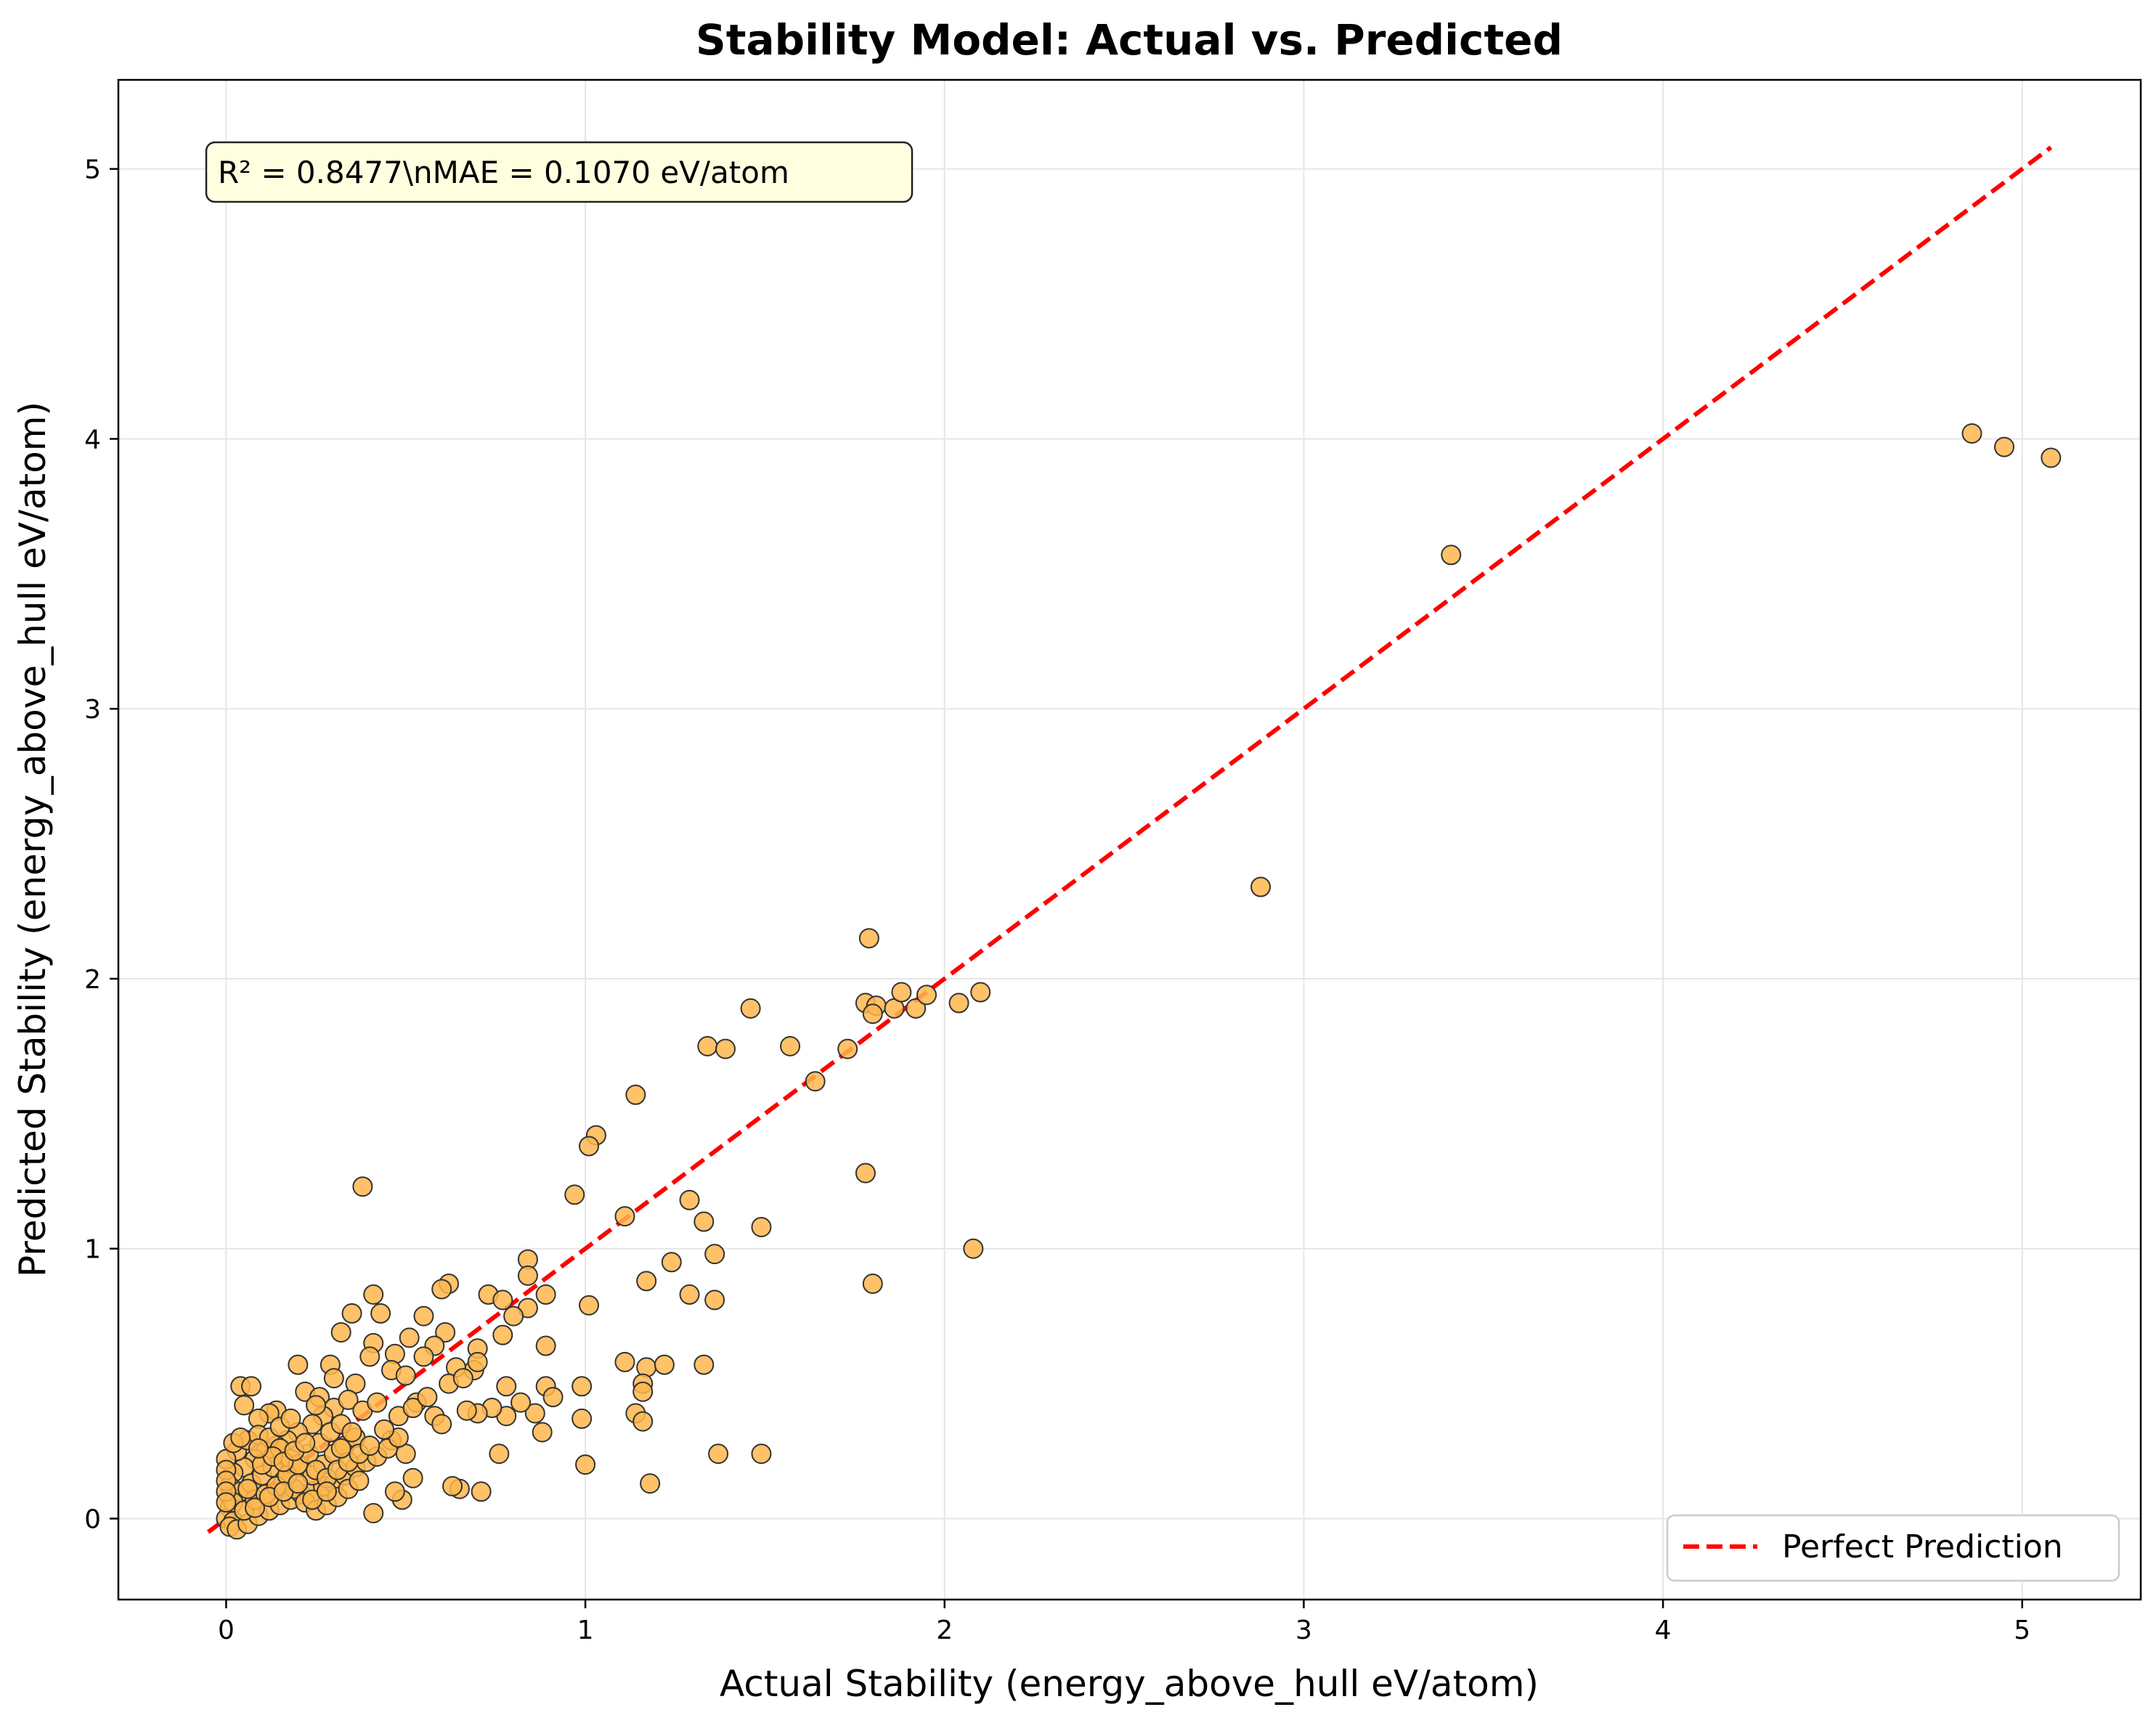  I want to click on y-tick-label: 4, so click(92, 440).